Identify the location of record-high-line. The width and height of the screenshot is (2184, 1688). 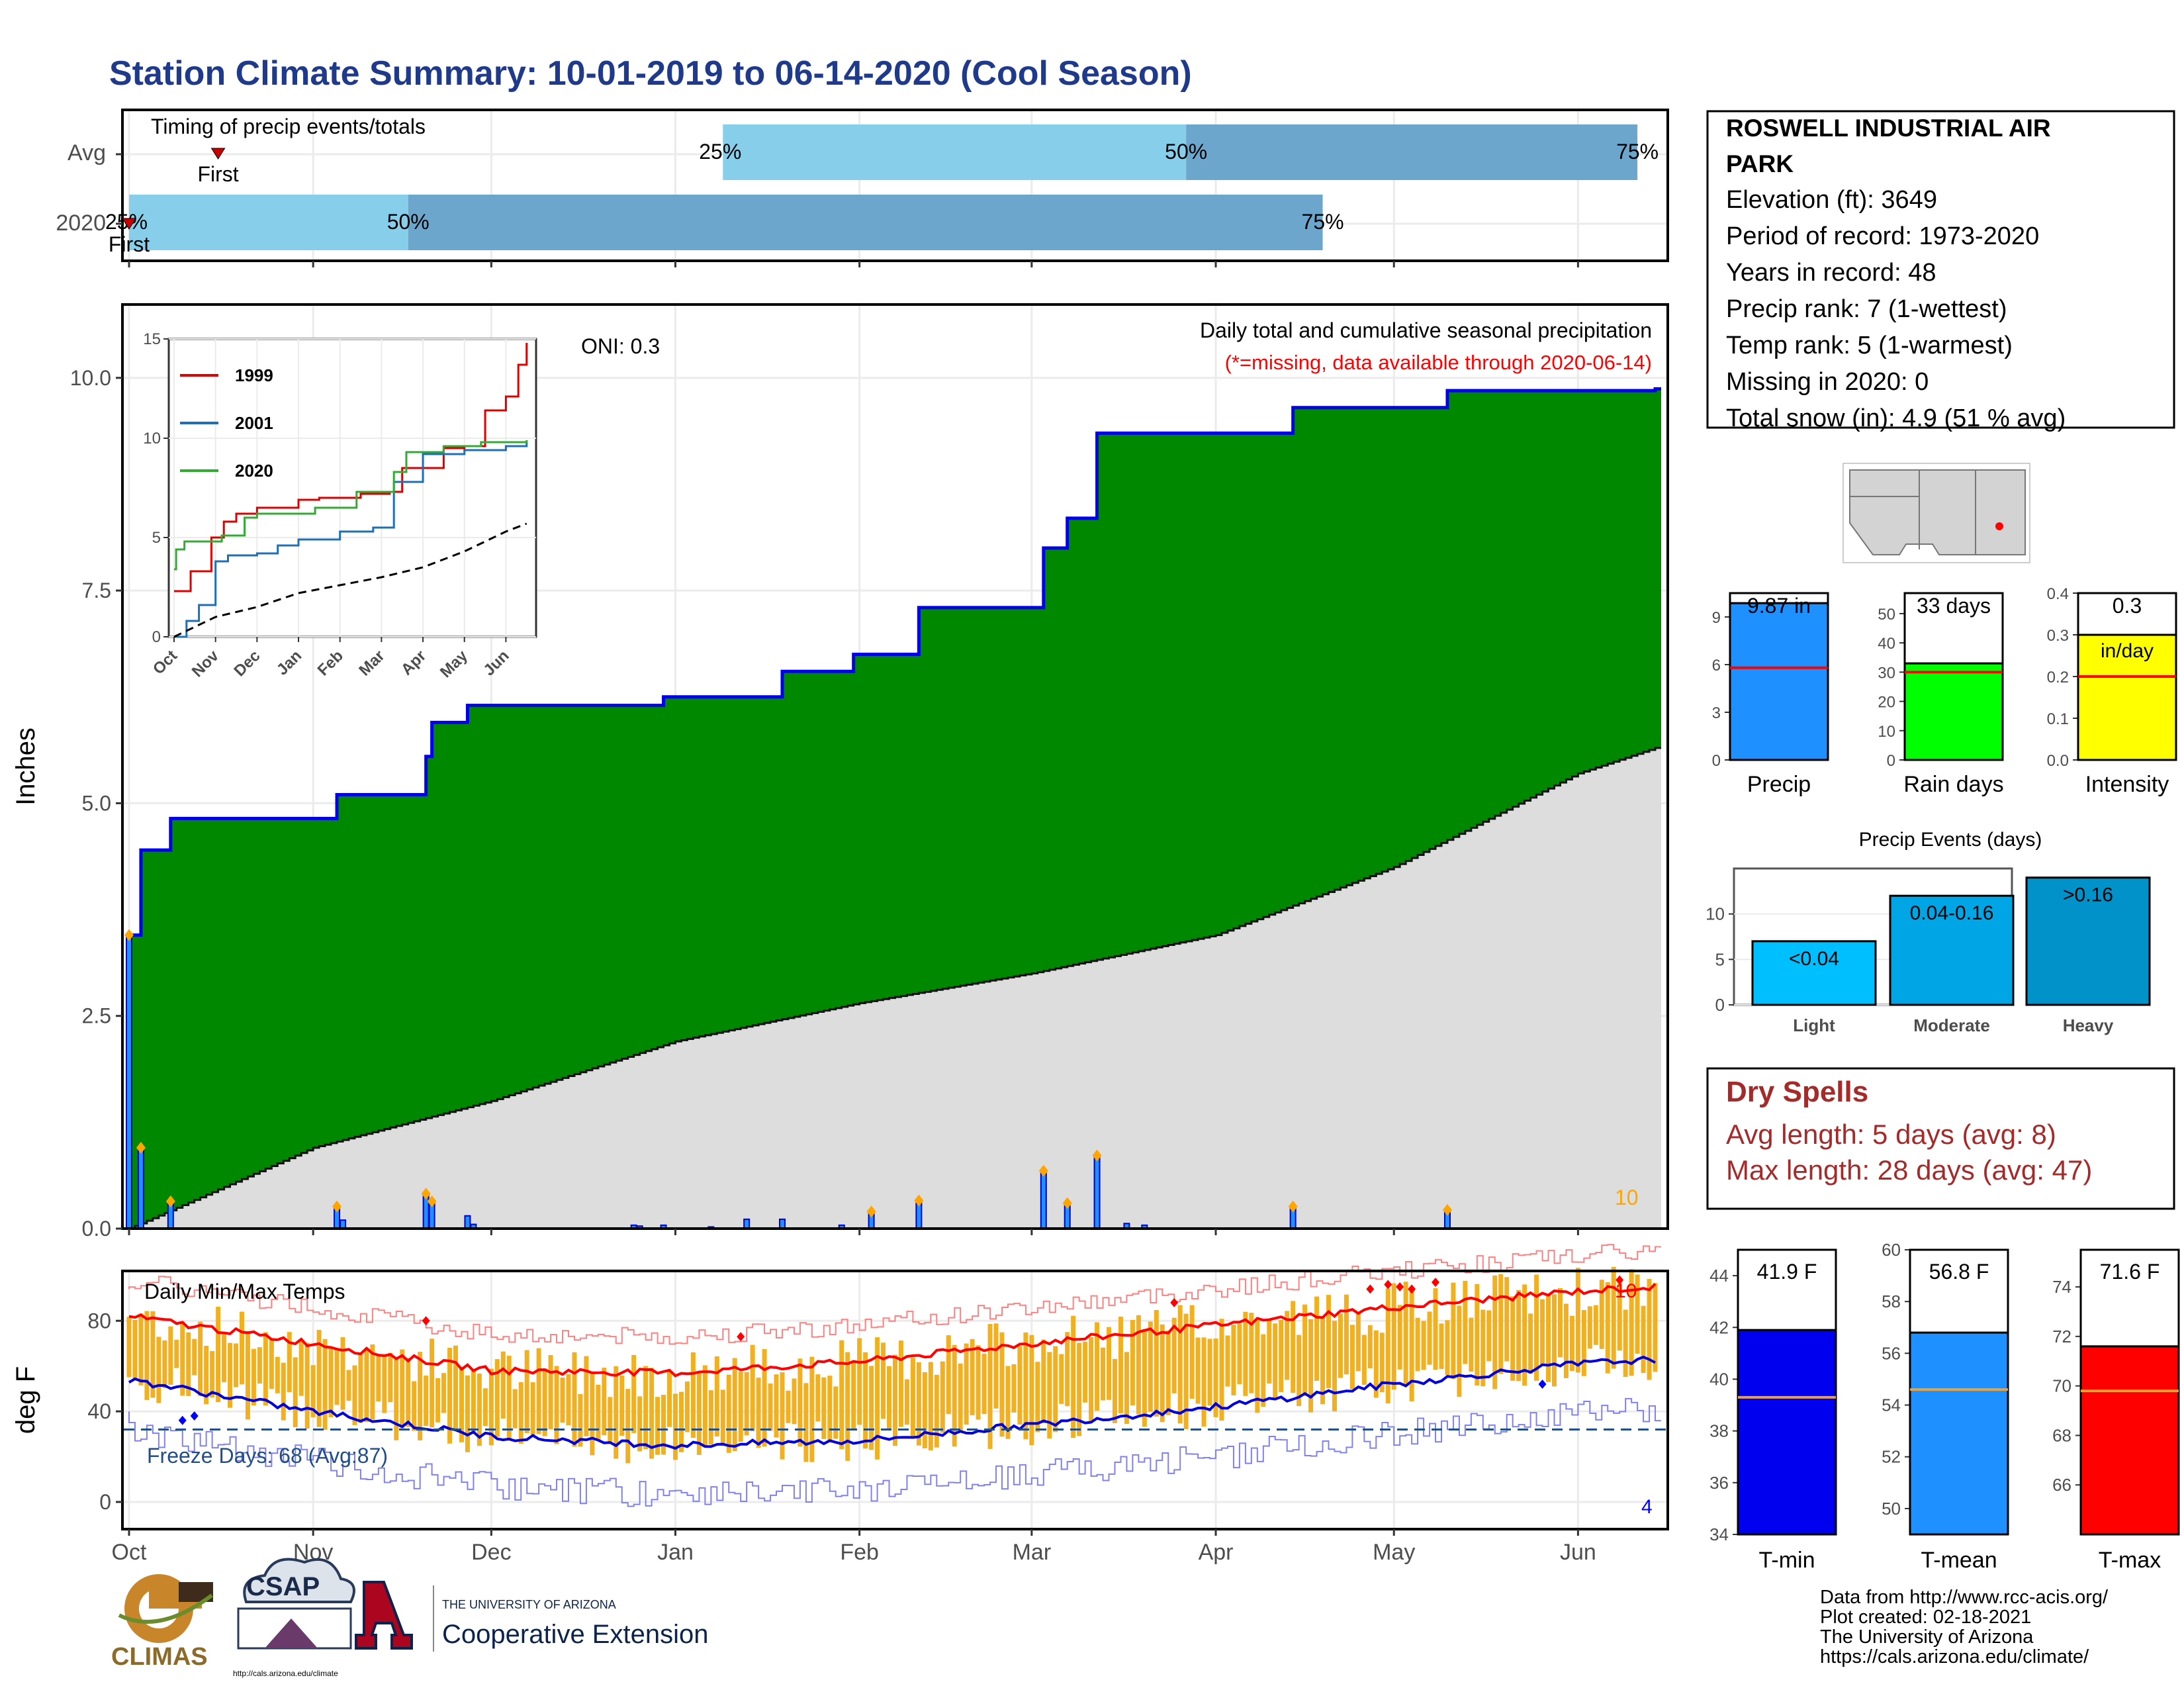
(894, 1294).